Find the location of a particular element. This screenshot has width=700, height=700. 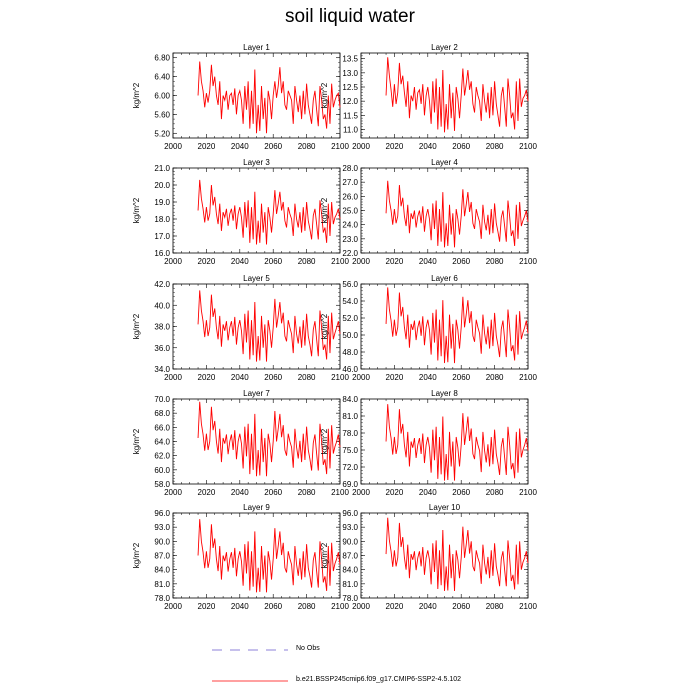

y-tick-label: 5.60 is located at coordinates (162, 114).